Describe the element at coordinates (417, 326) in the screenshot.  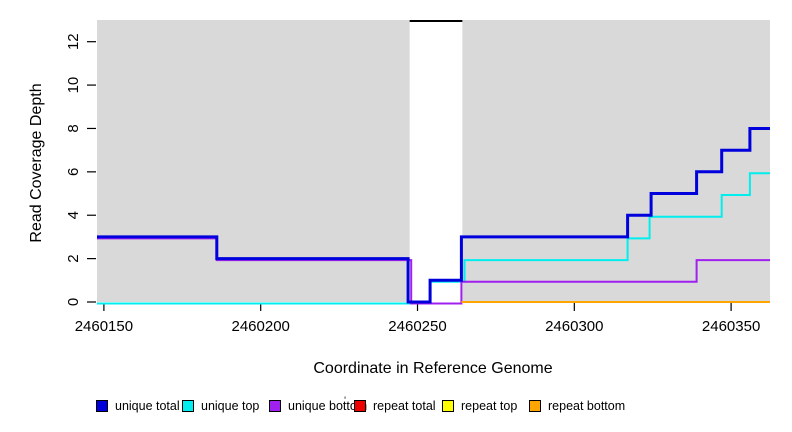
I see `x-tick-label: 2460250` at that location.